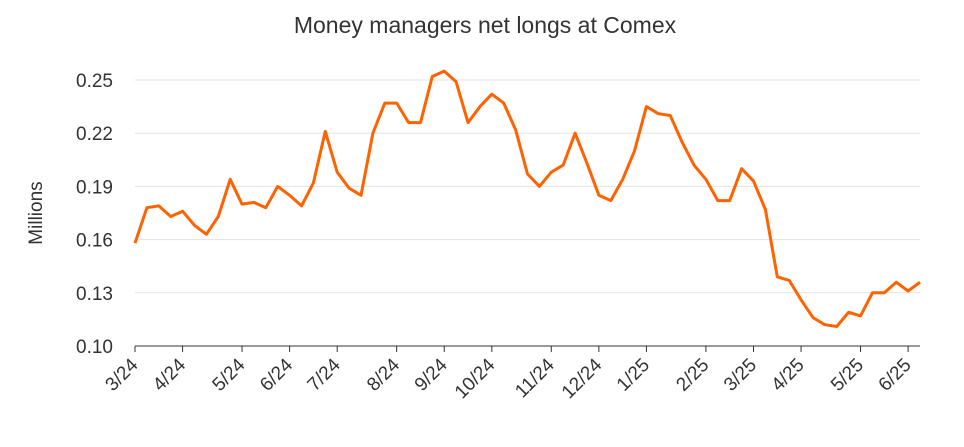  What do you see at coordinates (94, 134) in the screenshot?
I see `y-tick-label: 0.22` at bounding box center [94, 134].